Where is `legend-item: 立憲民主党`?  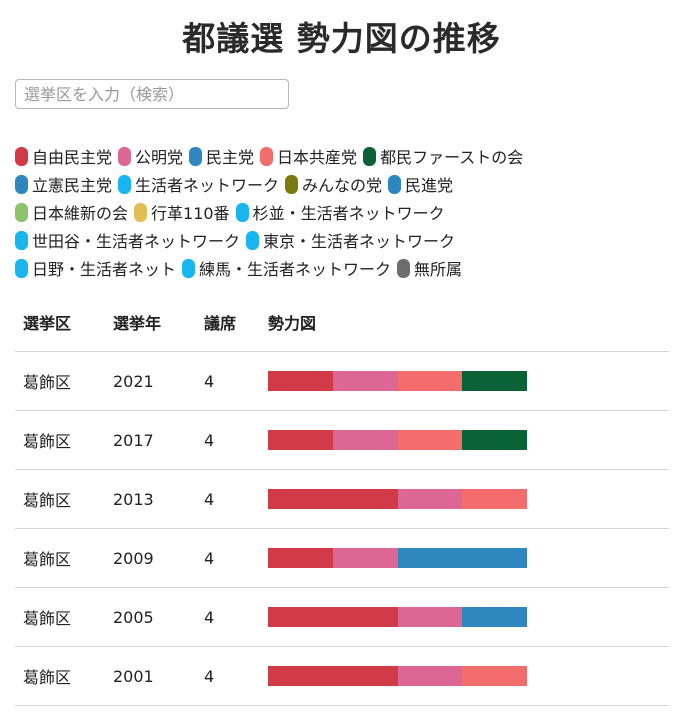
legend-item: 立憲民主党 is located at coordinates (63, 184).